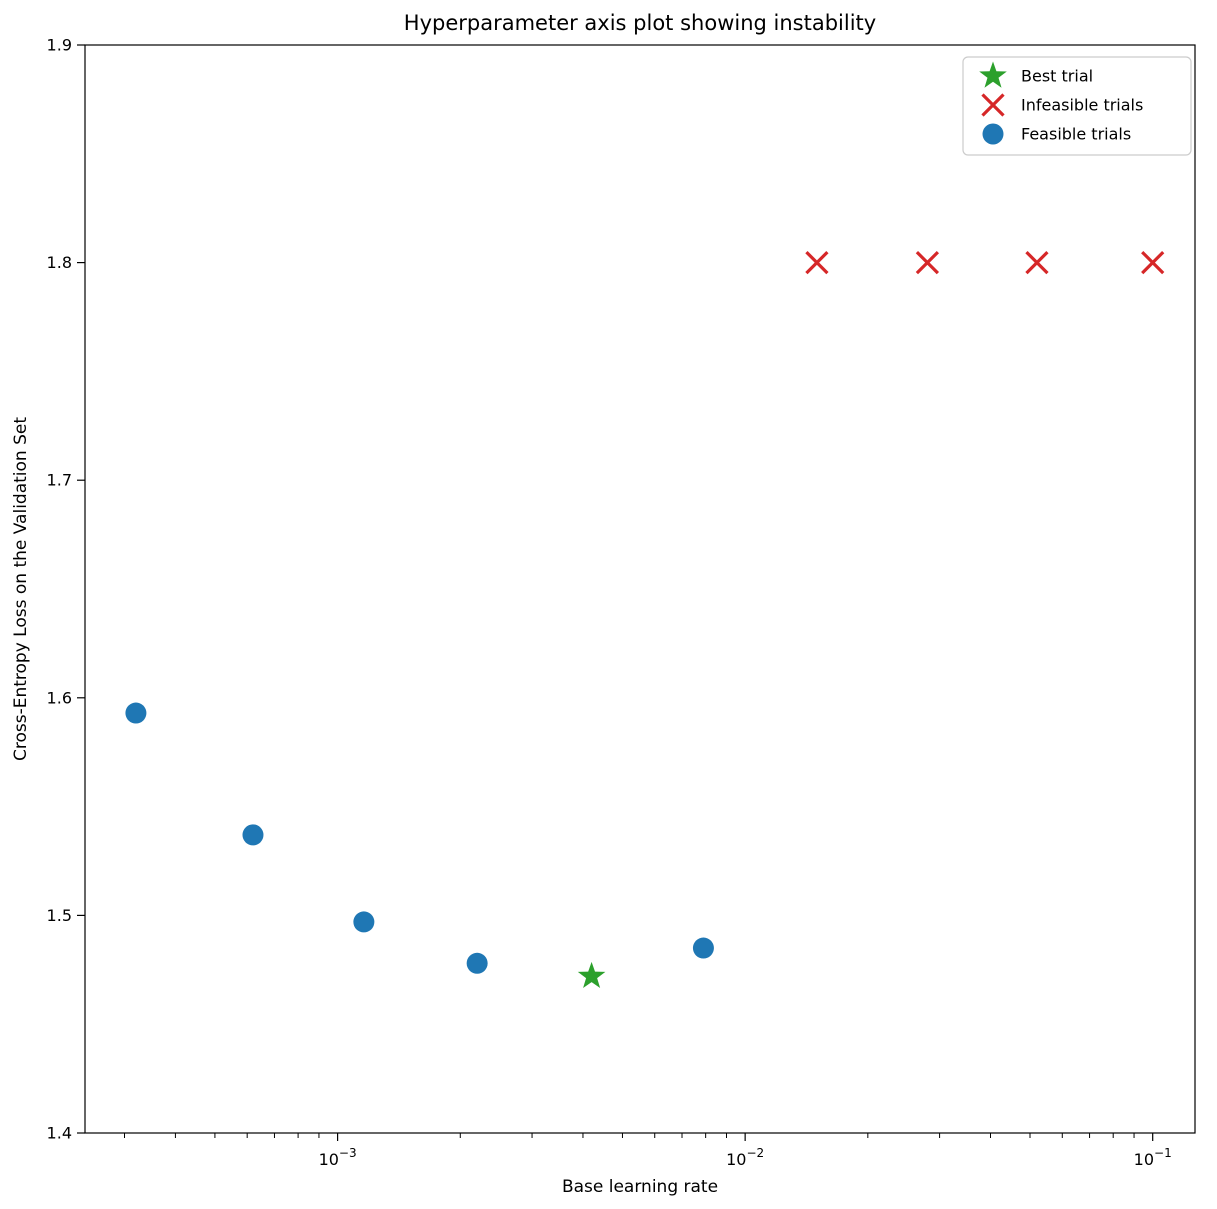  What do you see at coordinates (59, 45) in the screenshot?
I see `y-tick-label: 1.9` at bounding box center [59, 45].